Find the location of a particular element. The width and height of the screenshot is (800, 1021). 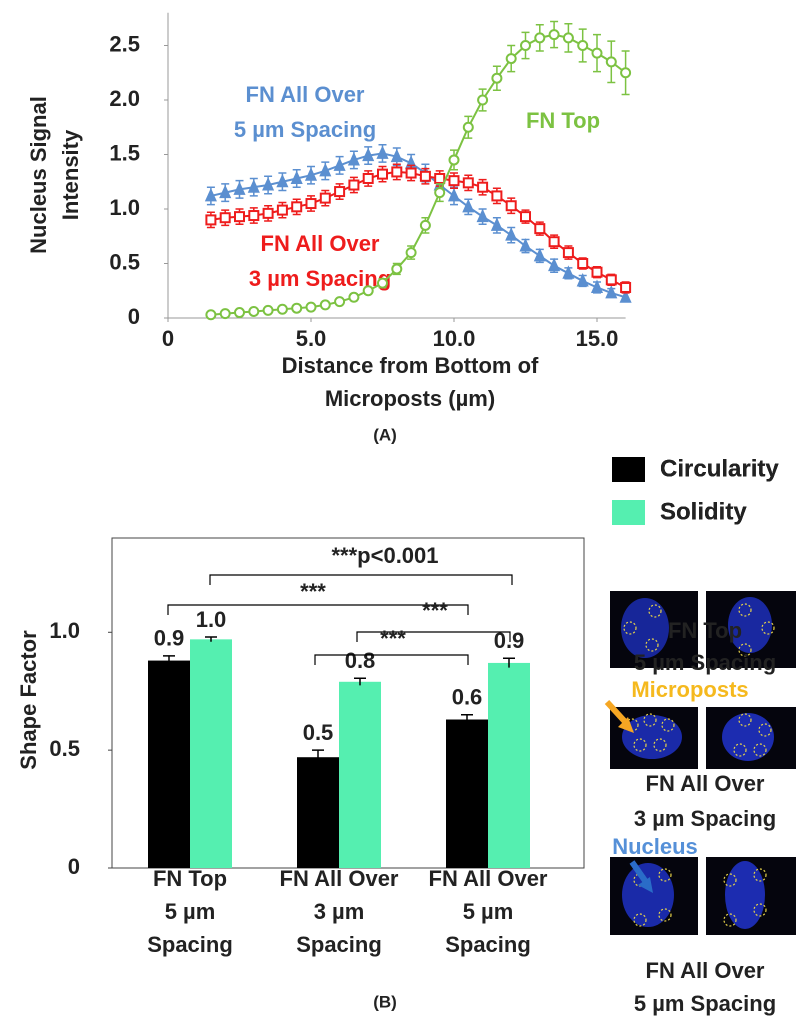

value-label: 1.0 is located at coordinates (211, 619).